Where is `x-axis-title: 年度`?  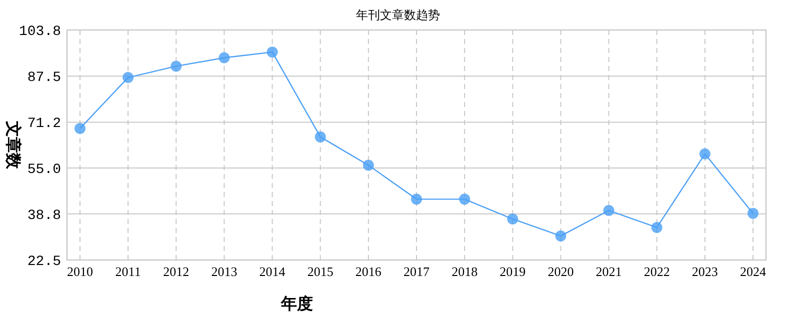 x-axis-title: 年度 is located at coordinates (296, 303).